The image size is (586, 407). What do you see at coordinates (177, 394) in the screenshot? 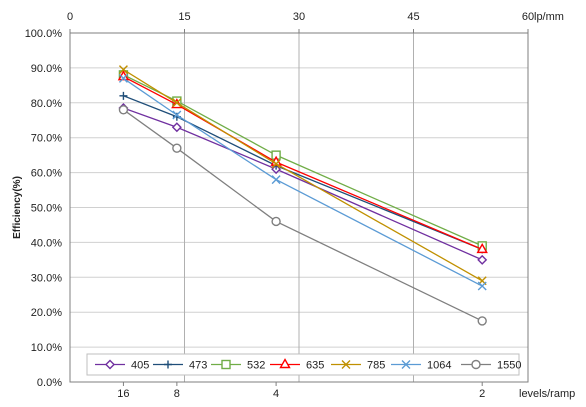
I see `bottom-tick-label: 8` at bounding box center [177, 394].